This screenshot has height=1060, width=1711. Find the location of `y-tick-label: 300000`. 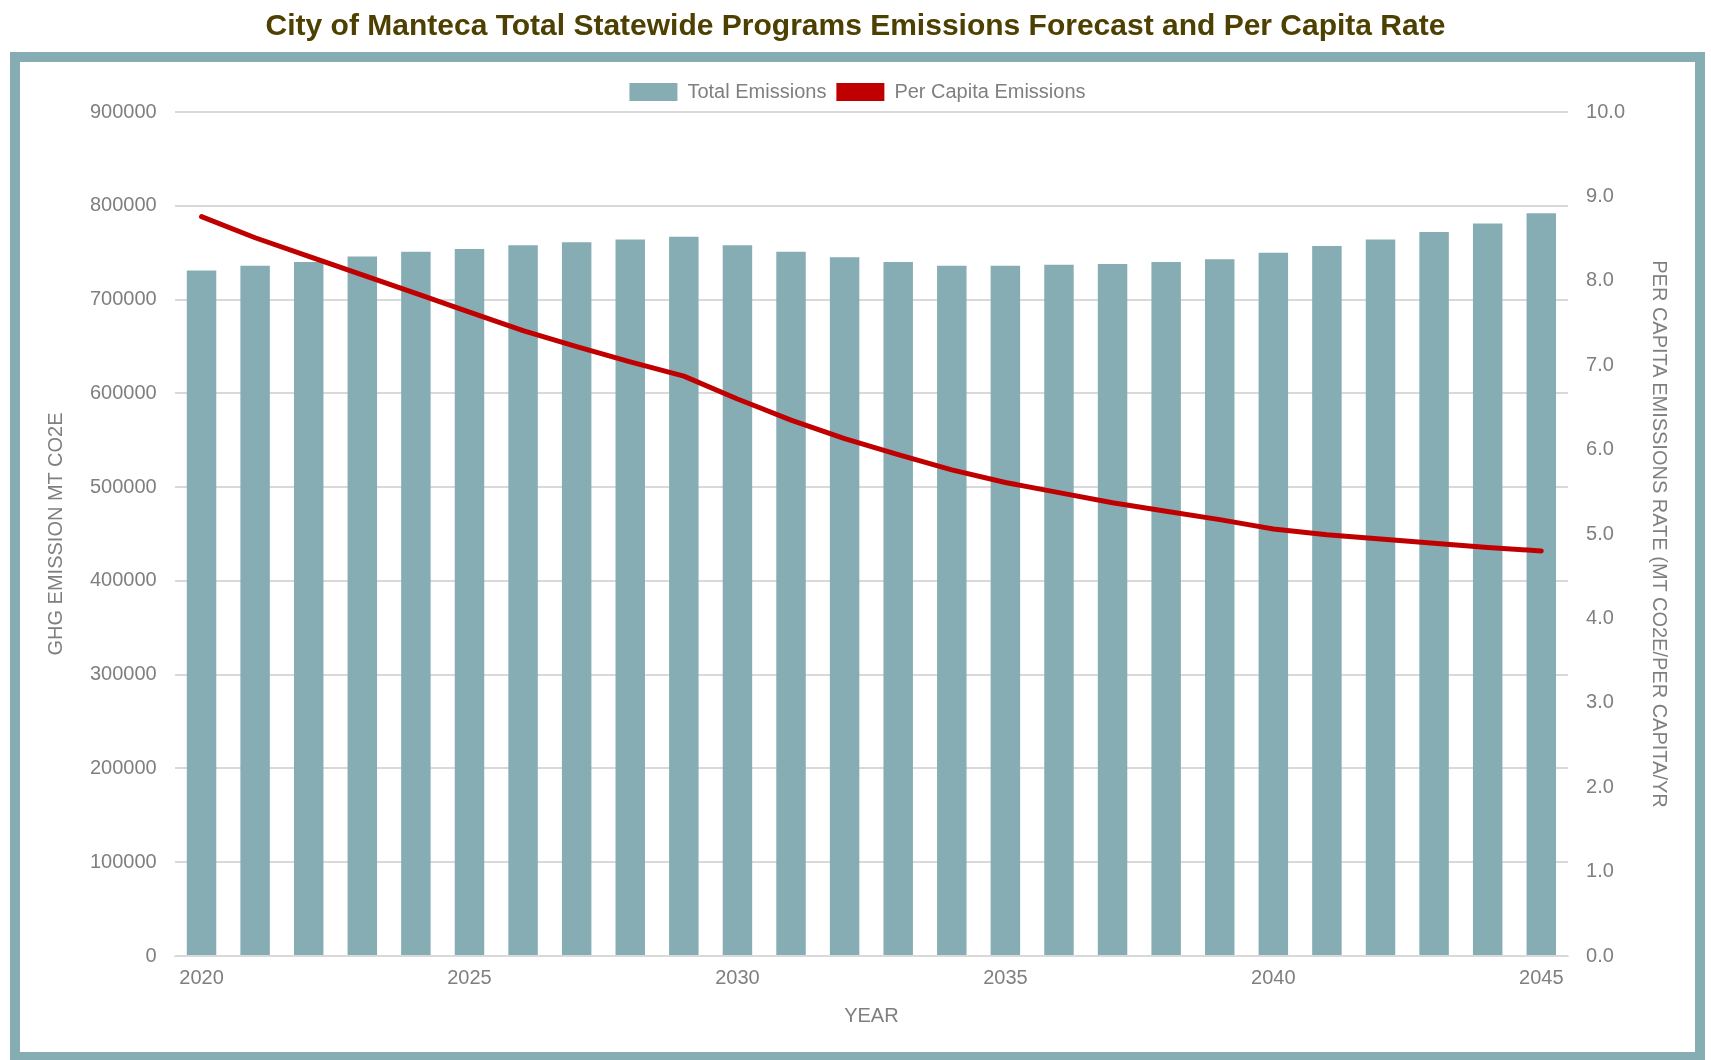

y-tick-label: 300000 is located at coordinates (123, 673).